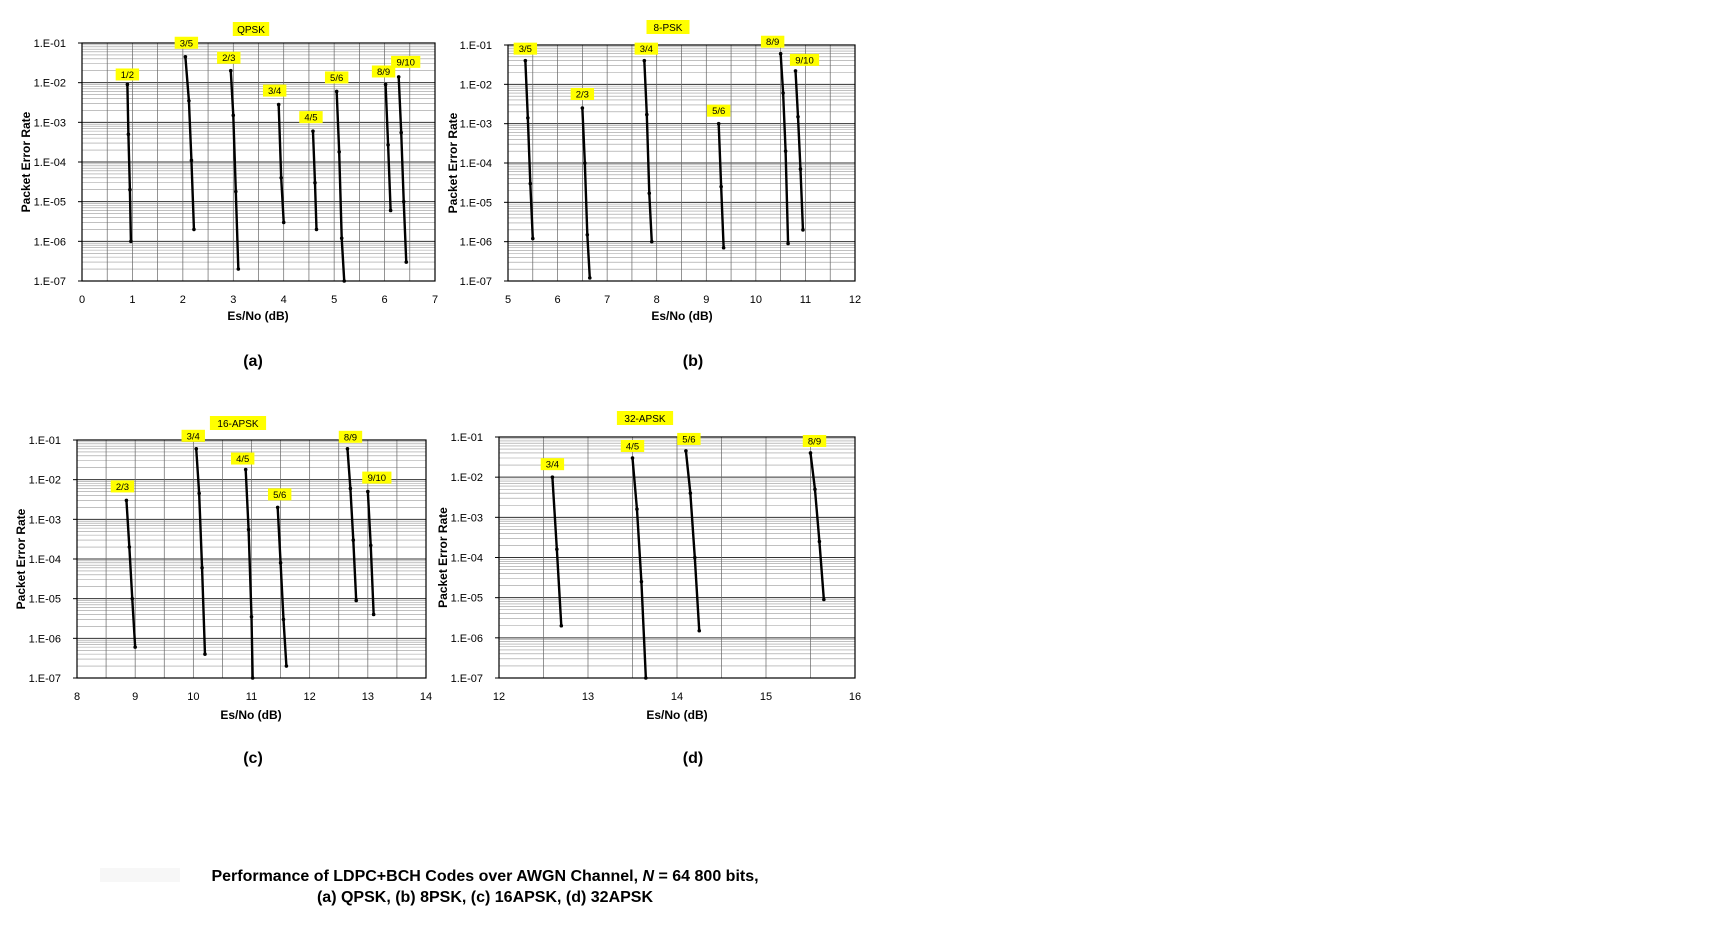  Describe the element at coordinates (644, 419) in the screenshot. I see `chart-title-text: 32-APSK` at that location.